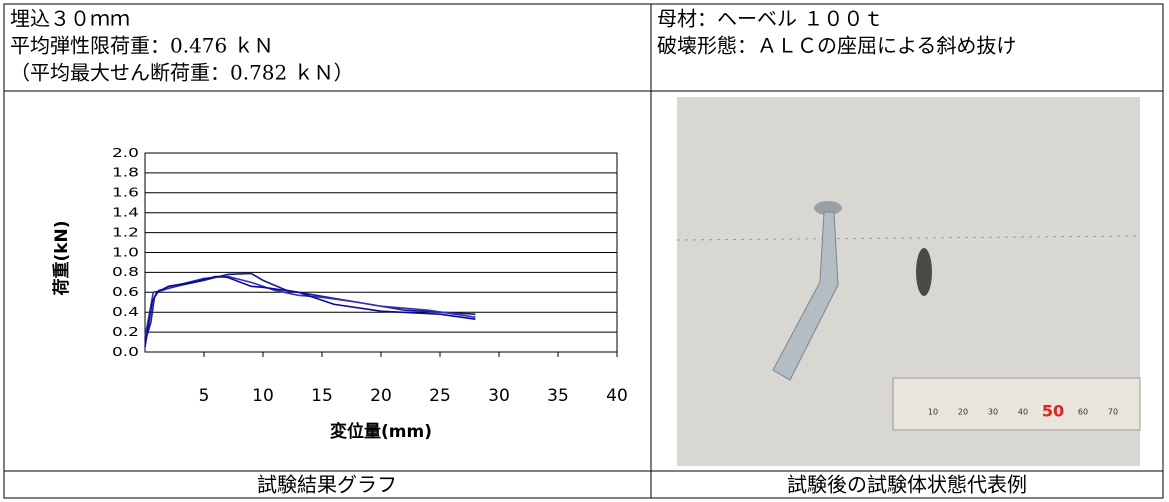 This screenshot has height=502, width=1169. What do you see at coordinates (125, 311) in the screenshot?
I see `y-tick-label: 0.4` at bounding box center [125, 311].